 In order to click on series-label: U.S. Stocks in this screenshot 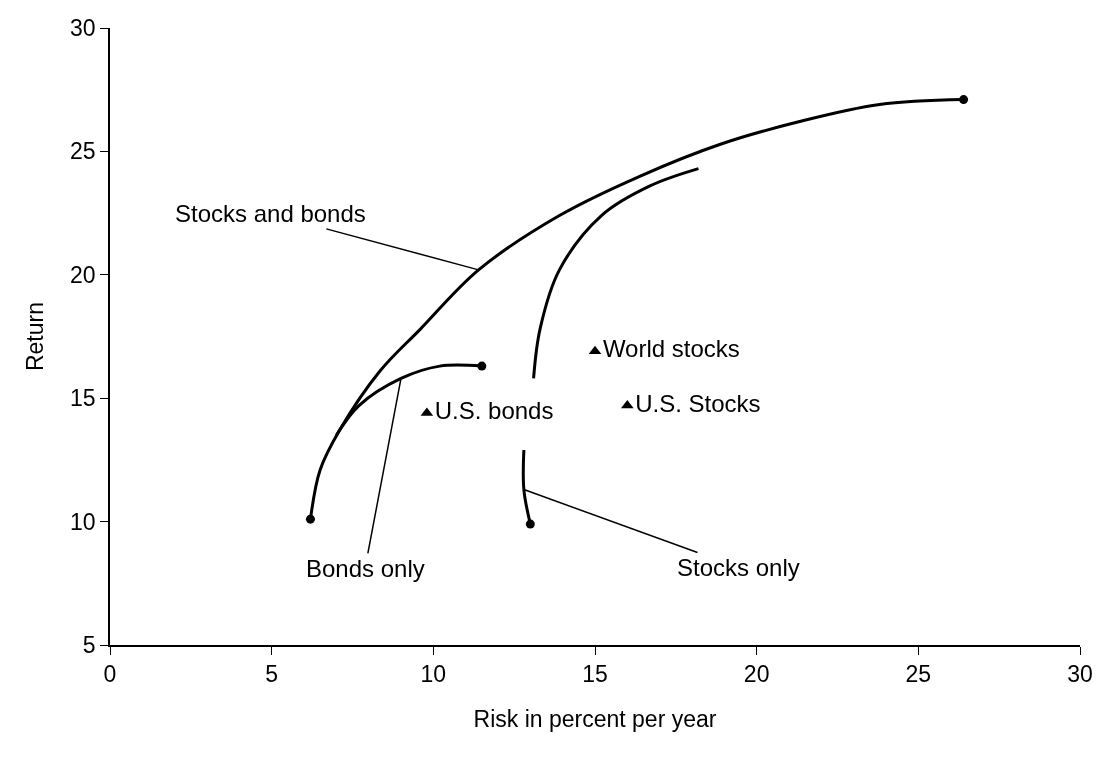, I will do `click(698, 403)`.